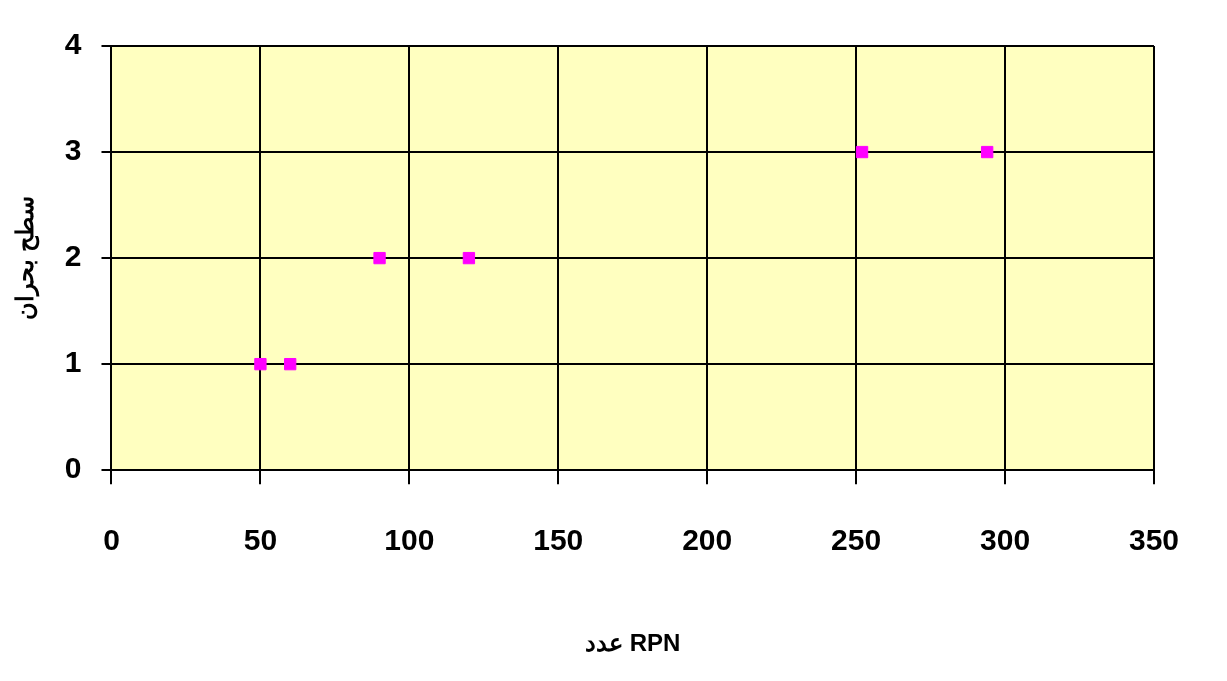 This screenshot has width=1227, height=681. What do you see at coordinates (73, 44) in the screenshot?
I see `y-tick-label: 4` at bounding box center [73, 44].